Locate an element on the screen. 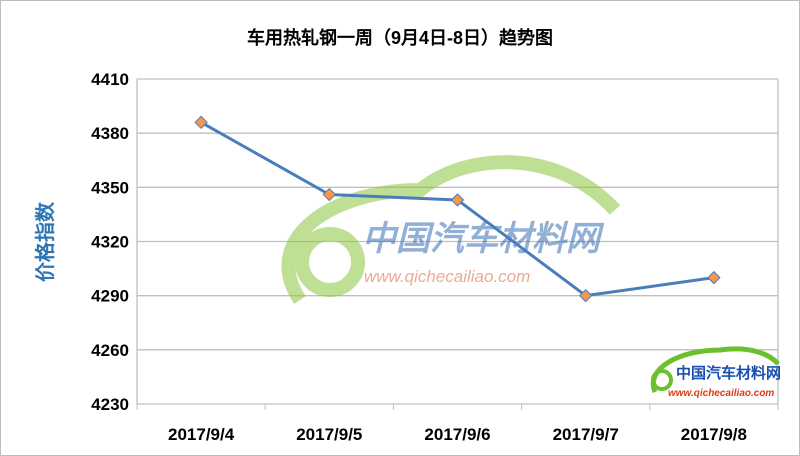  y-tick-label: 4260 is located at coordinates (110, 350).